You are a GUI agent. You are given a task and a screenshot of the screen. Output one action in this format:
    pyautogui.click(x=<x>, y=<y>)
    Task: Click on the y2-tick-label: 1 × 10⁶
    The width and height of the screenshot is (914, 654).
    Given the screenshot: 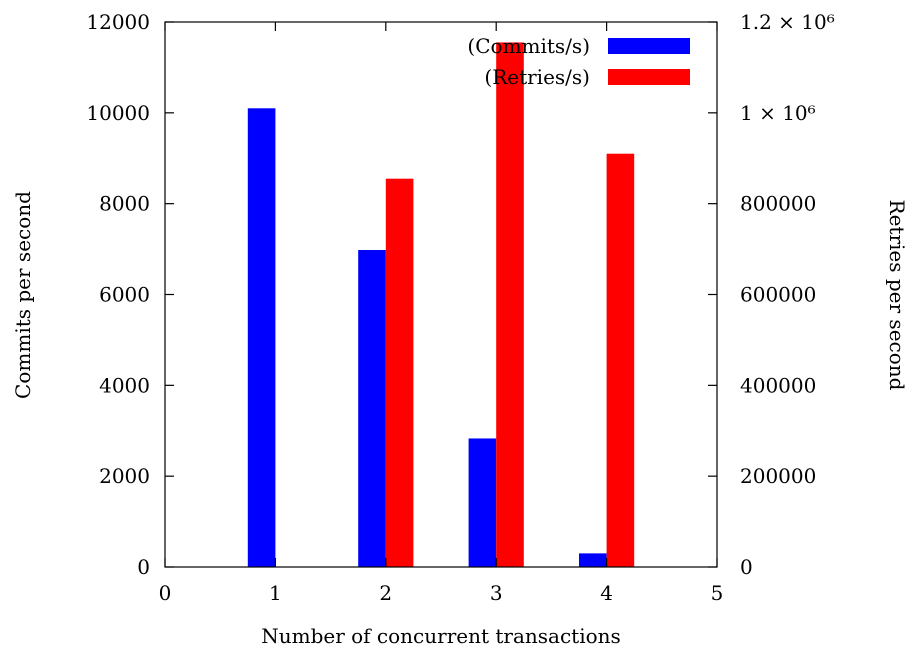 What is the action you would take?
    pyautogui.click(x=778, y=113)
    